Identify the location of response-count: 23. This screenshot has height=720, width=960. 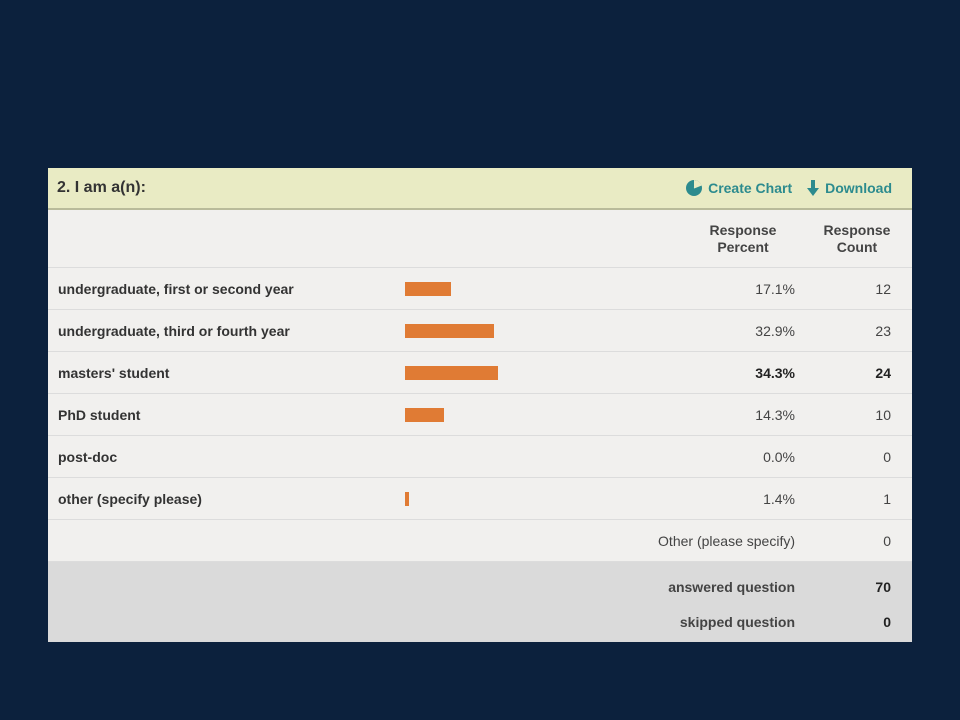
(883, 330).